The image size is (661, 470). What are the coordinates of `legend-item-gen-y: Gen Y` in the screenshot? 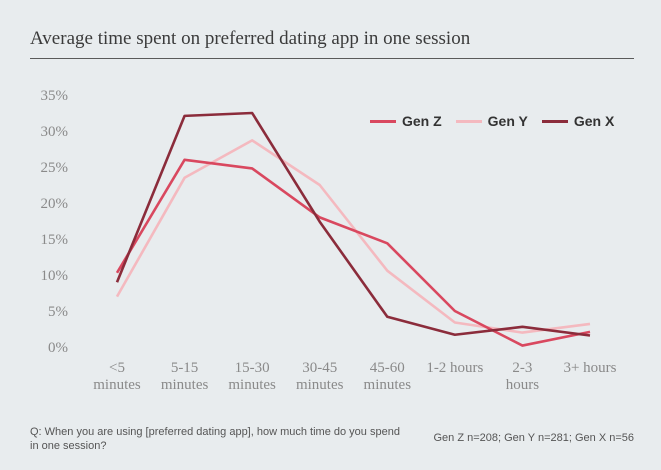 It's located at (491, 121).